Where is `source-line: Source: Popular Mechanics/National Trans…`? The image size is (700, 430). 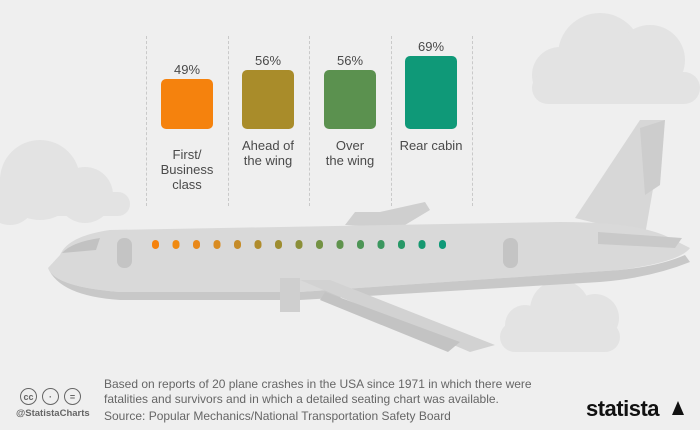
source-line: Source: Popular Mechanics/National Trans… is located at coordinates (277, 416).